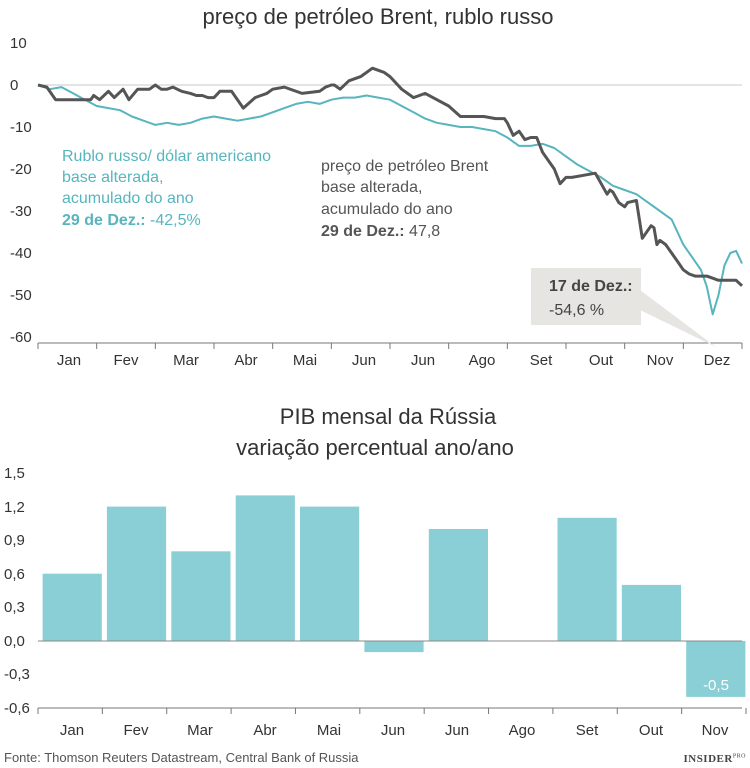 The height and width of the screenshot is (768, 750). What do you see at coordinates (660, 360) in the screenshot?
I see `top-x-tick-label: Nov` at bounding box center [660, 360].